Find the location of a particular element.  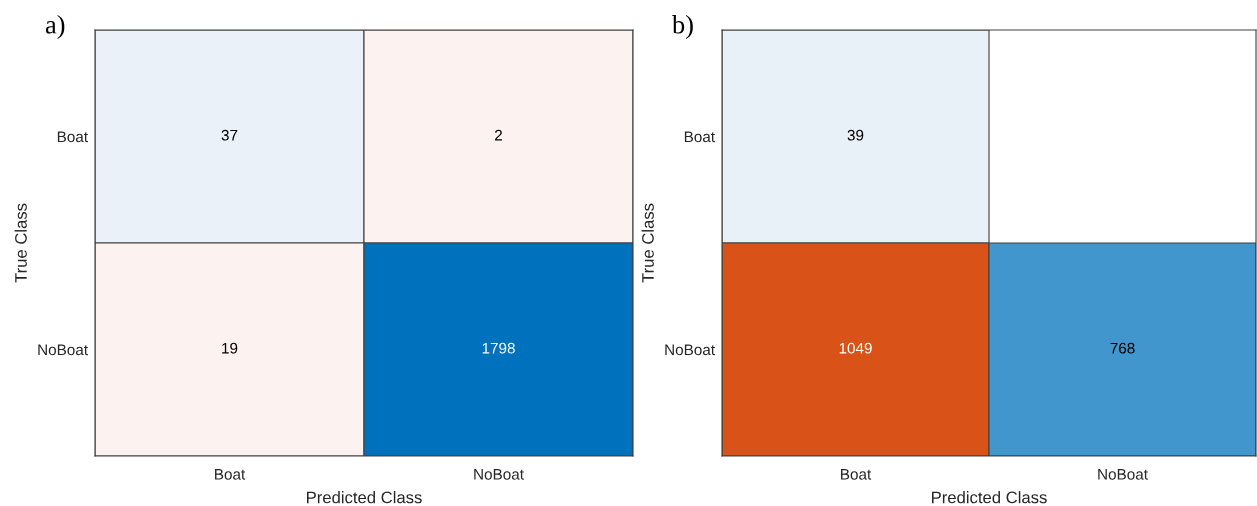

data-label: 37 is located at coordinates (229, 135).